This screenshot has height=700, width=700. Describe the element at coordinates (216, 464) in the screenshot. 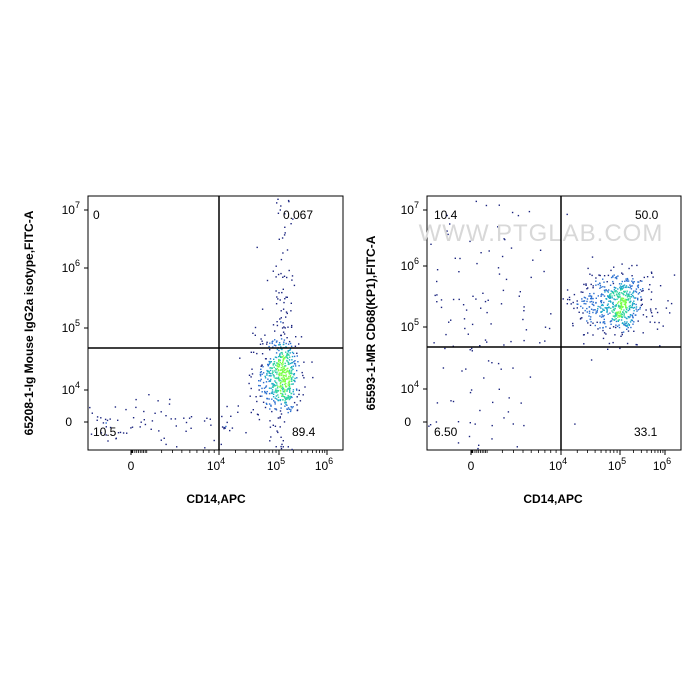

I see `left-x-tick-label: 104` at that location.